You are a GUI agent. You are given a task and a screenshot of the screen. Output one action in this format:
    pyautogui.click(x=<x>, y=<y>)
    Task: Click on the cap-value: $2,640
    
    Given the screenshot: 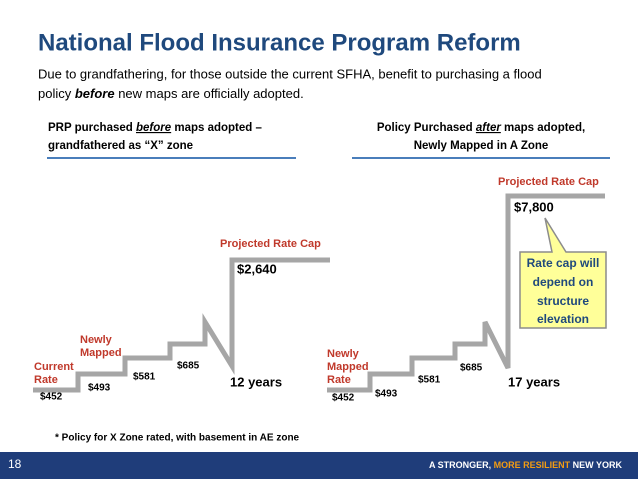 What is the action you would take?
    pyautogui.click(x=257, y=268)
    